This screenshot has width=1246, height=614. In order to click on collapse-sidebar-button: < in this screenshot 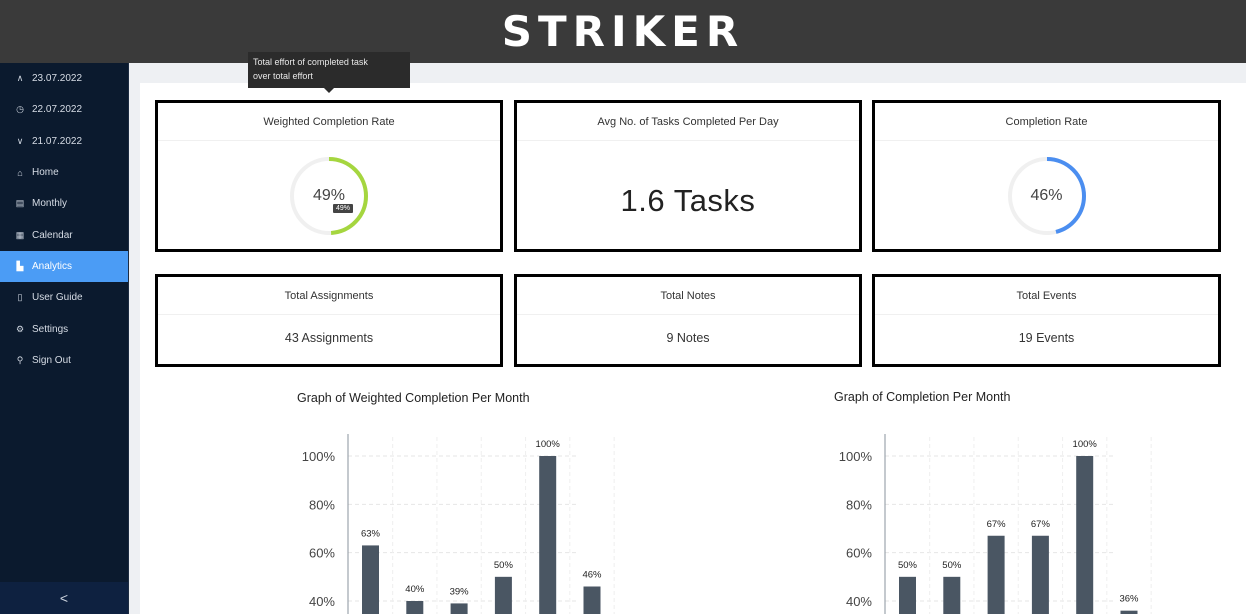, I will do `click(64, 598)`.